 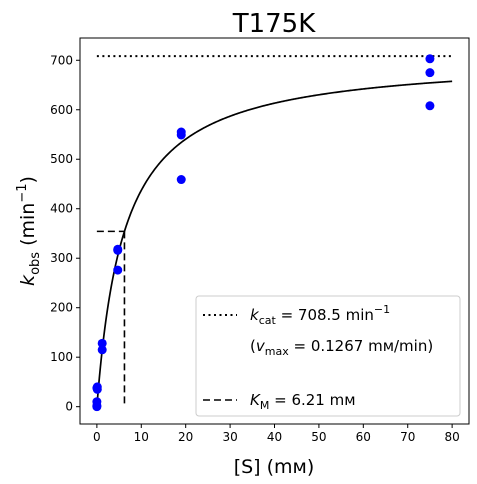 I want to click on y-axis-label-unit: (min, so click(x=28, y=227).